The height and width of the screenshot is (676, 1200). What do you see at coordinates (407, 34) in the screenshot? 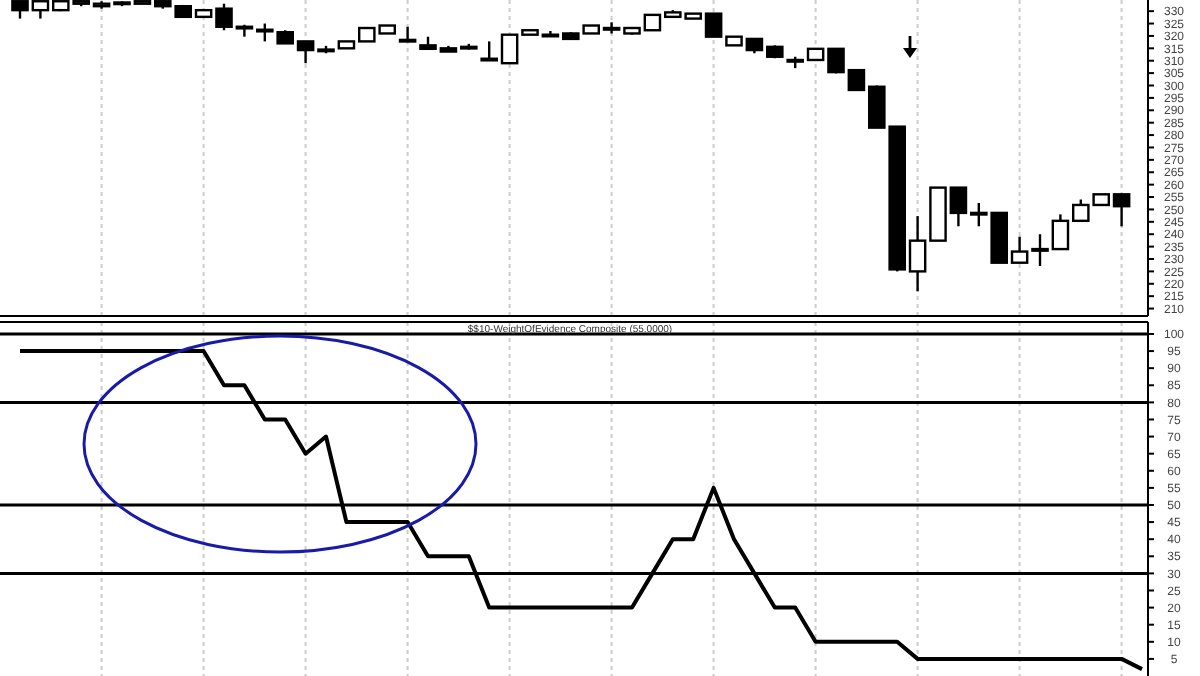
I see `candlestick` at bounding box center [407, 34].